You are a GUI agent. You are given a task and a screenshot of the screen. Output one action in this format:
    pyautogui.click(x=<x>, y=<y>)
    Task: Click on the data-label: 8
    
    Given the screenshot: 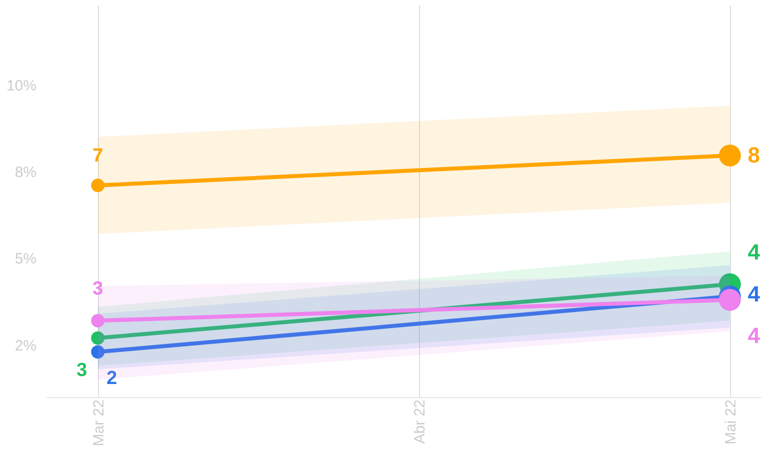 What is the action you would take?
    pyautogui.click(x=754, y=155)
    